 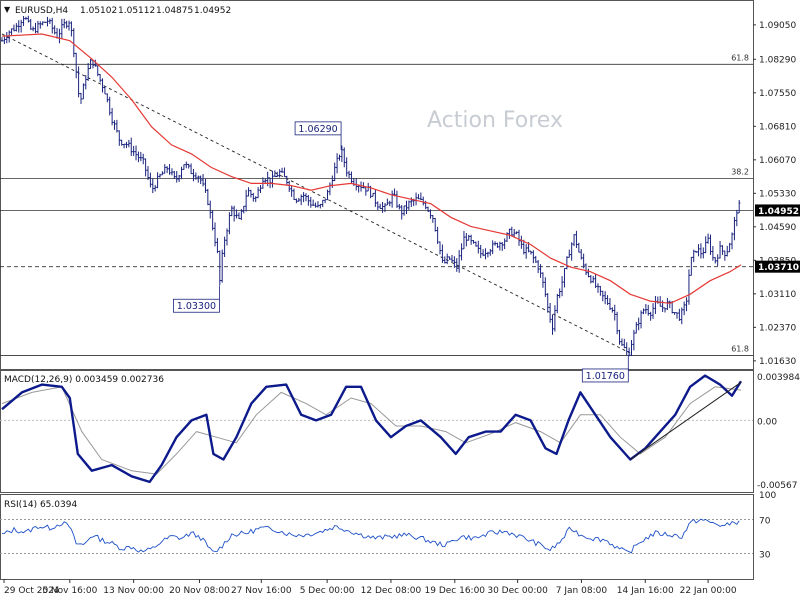 I want to click on header-ohlc-value: 1.04875, so click(x=174, y=11).